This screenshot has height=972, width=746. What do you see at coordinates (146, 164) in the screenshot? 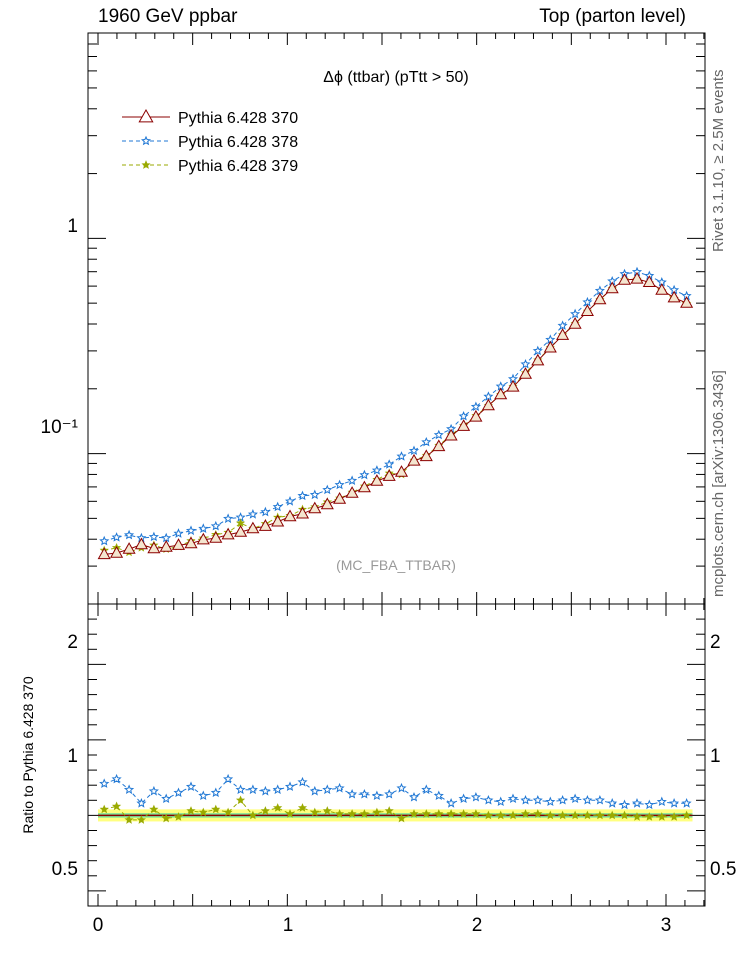
I see `legend-marker` at bounding box center [146, 164].